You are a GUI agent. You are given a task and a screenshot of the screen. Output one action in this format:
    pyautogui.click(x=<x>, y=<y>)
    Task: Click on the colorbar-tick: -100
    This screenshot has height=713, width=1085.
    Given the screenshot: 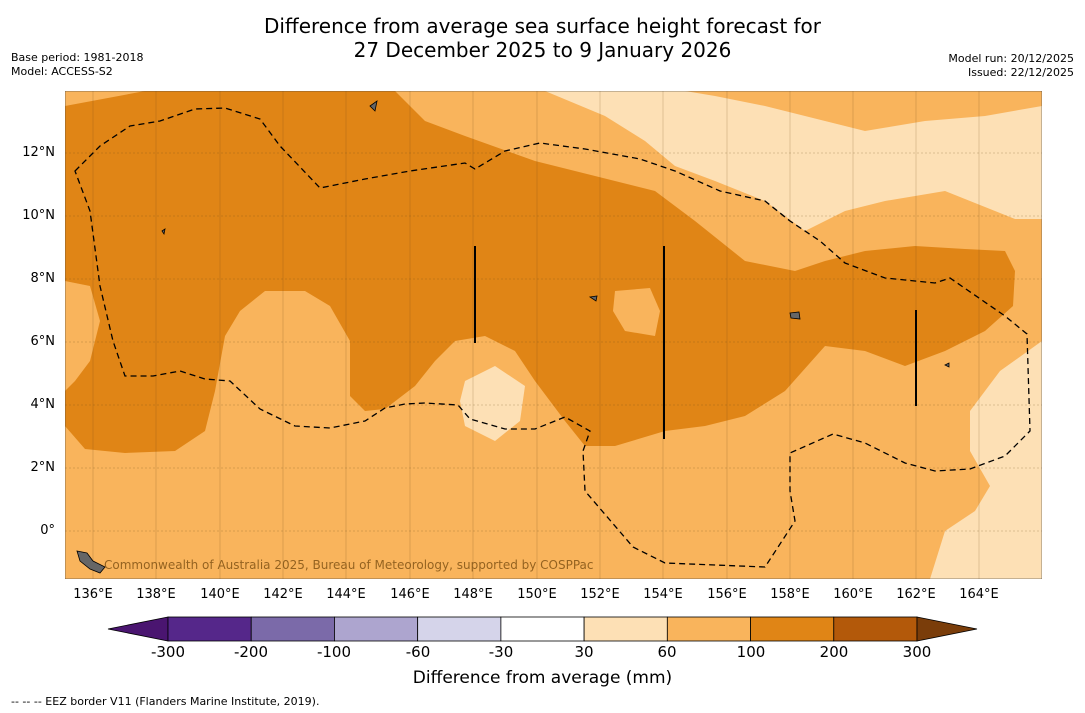 What is the action you would take?
    pyautogui.click(x=334, y=652)
    